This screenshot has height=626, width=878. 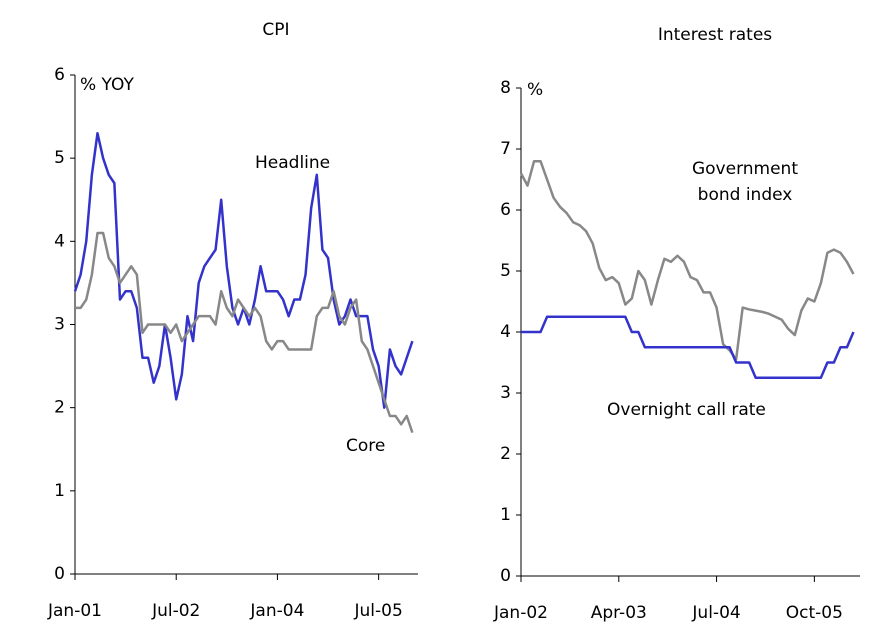 What do you see at coordinates (505, 149) in the screenshot?
I see `y-tick-label: 7` at bounding box center [505, 149].